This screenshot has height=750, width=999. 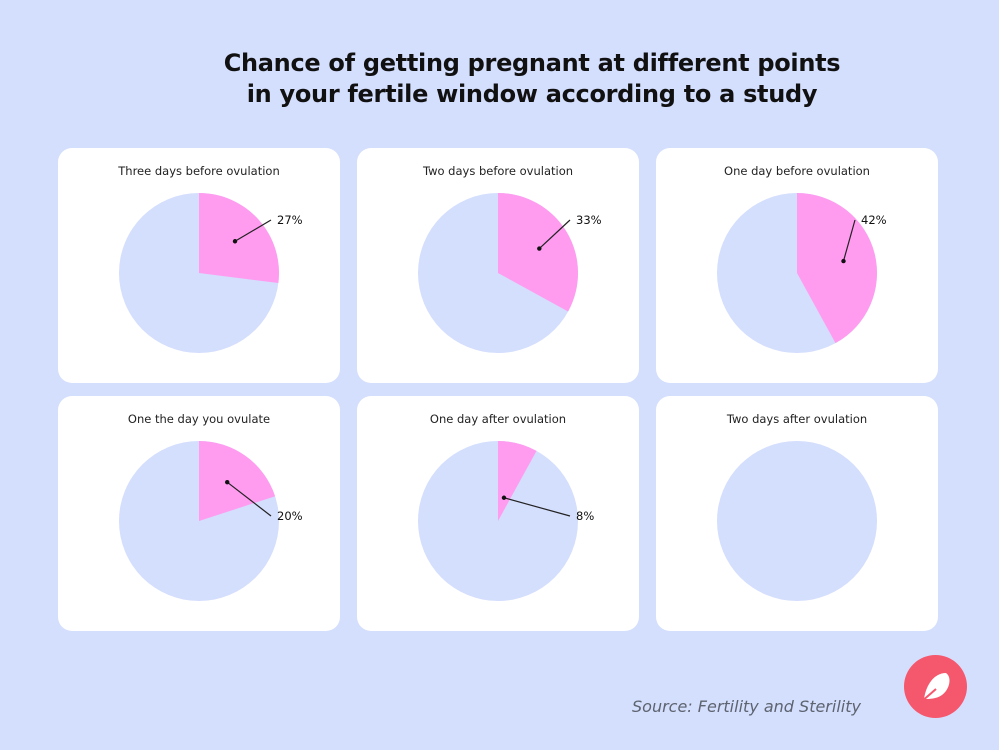 What do you see at coordinates (746, 706) in the screenshot?
I see `source-note: Source: Fertility and Sterility` at bounding box center [746, 706].